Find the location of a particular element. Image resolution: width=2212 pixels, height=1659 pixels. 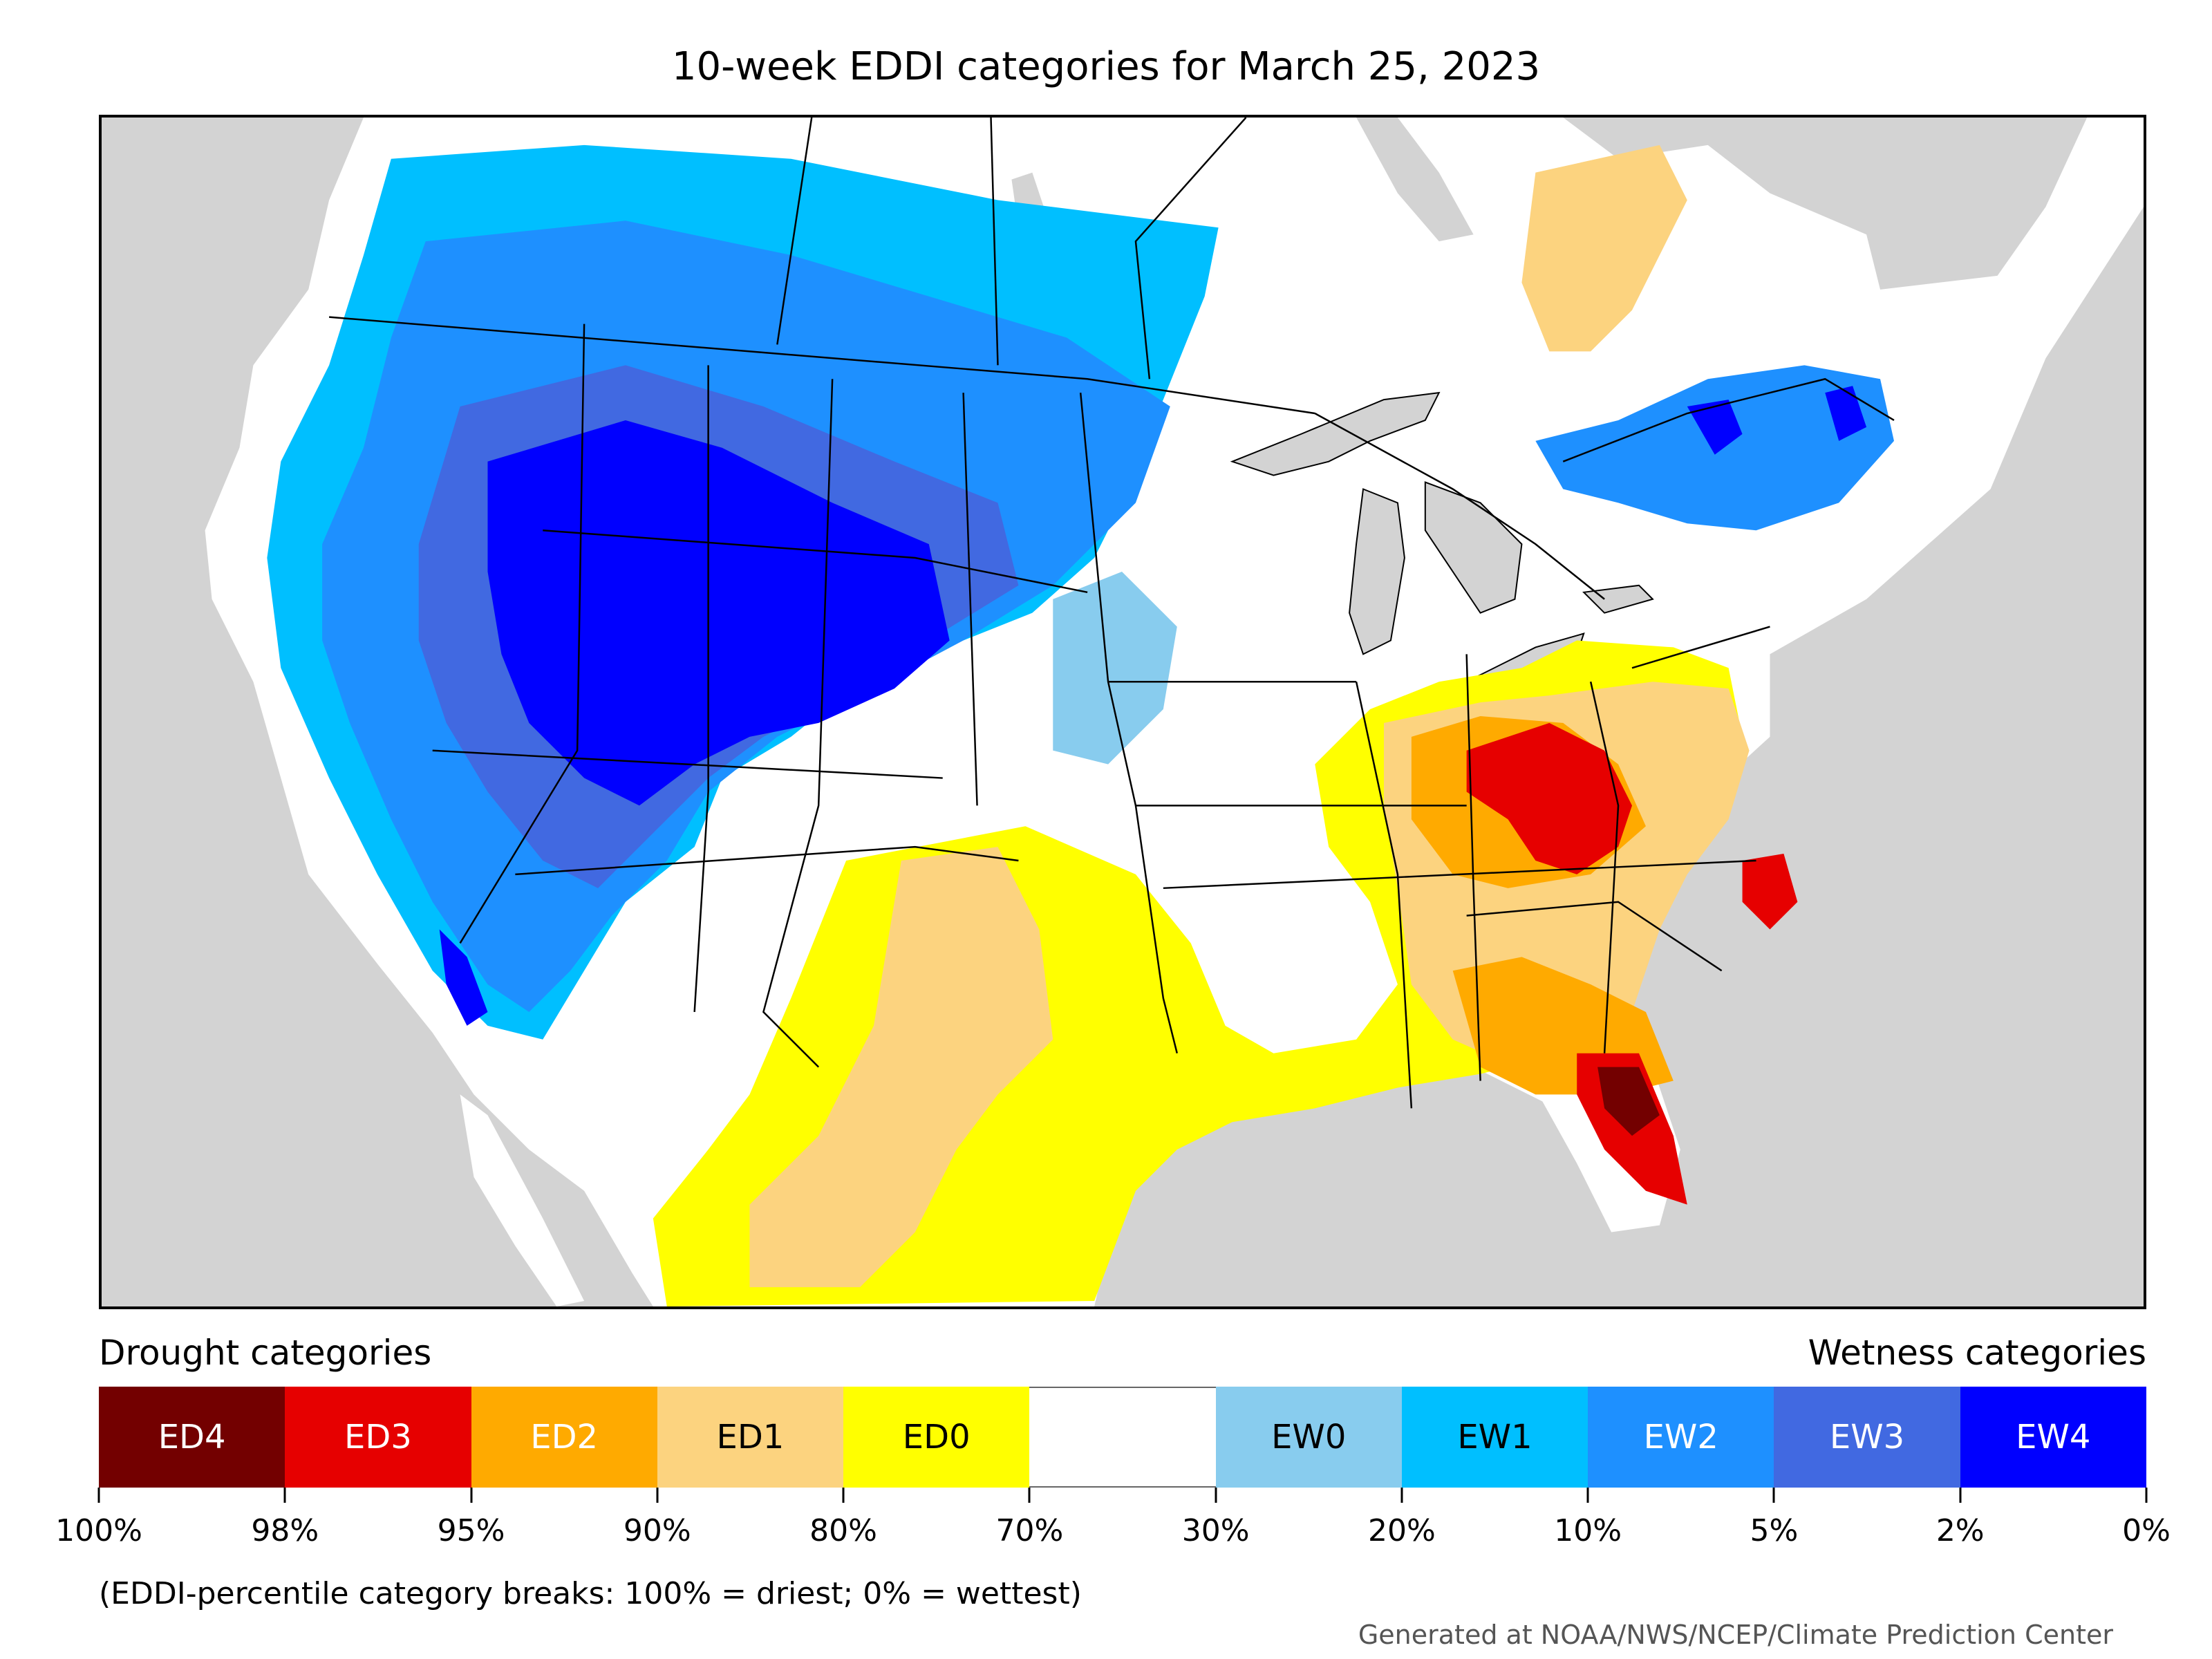

lake-superior is located at coordinates (1335, 433).